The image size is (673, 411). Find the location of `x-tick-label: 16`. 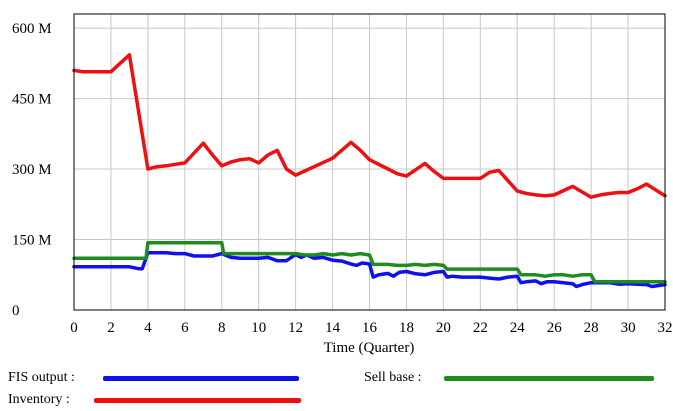

x-tick-label: 16 is located at coordinates (370, 328).